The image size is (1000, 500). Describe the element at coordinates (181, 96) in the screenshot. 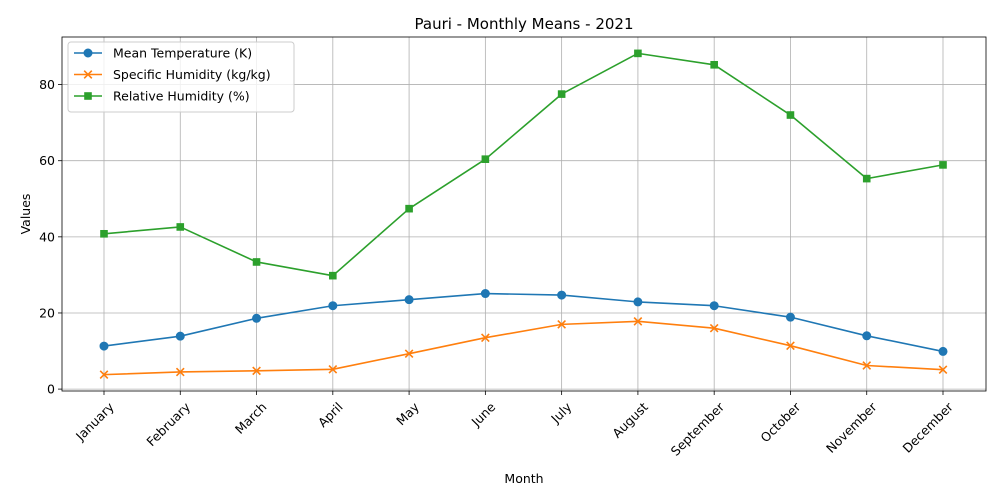

I see `legend-label: Relative Humidity (%)` at that location.